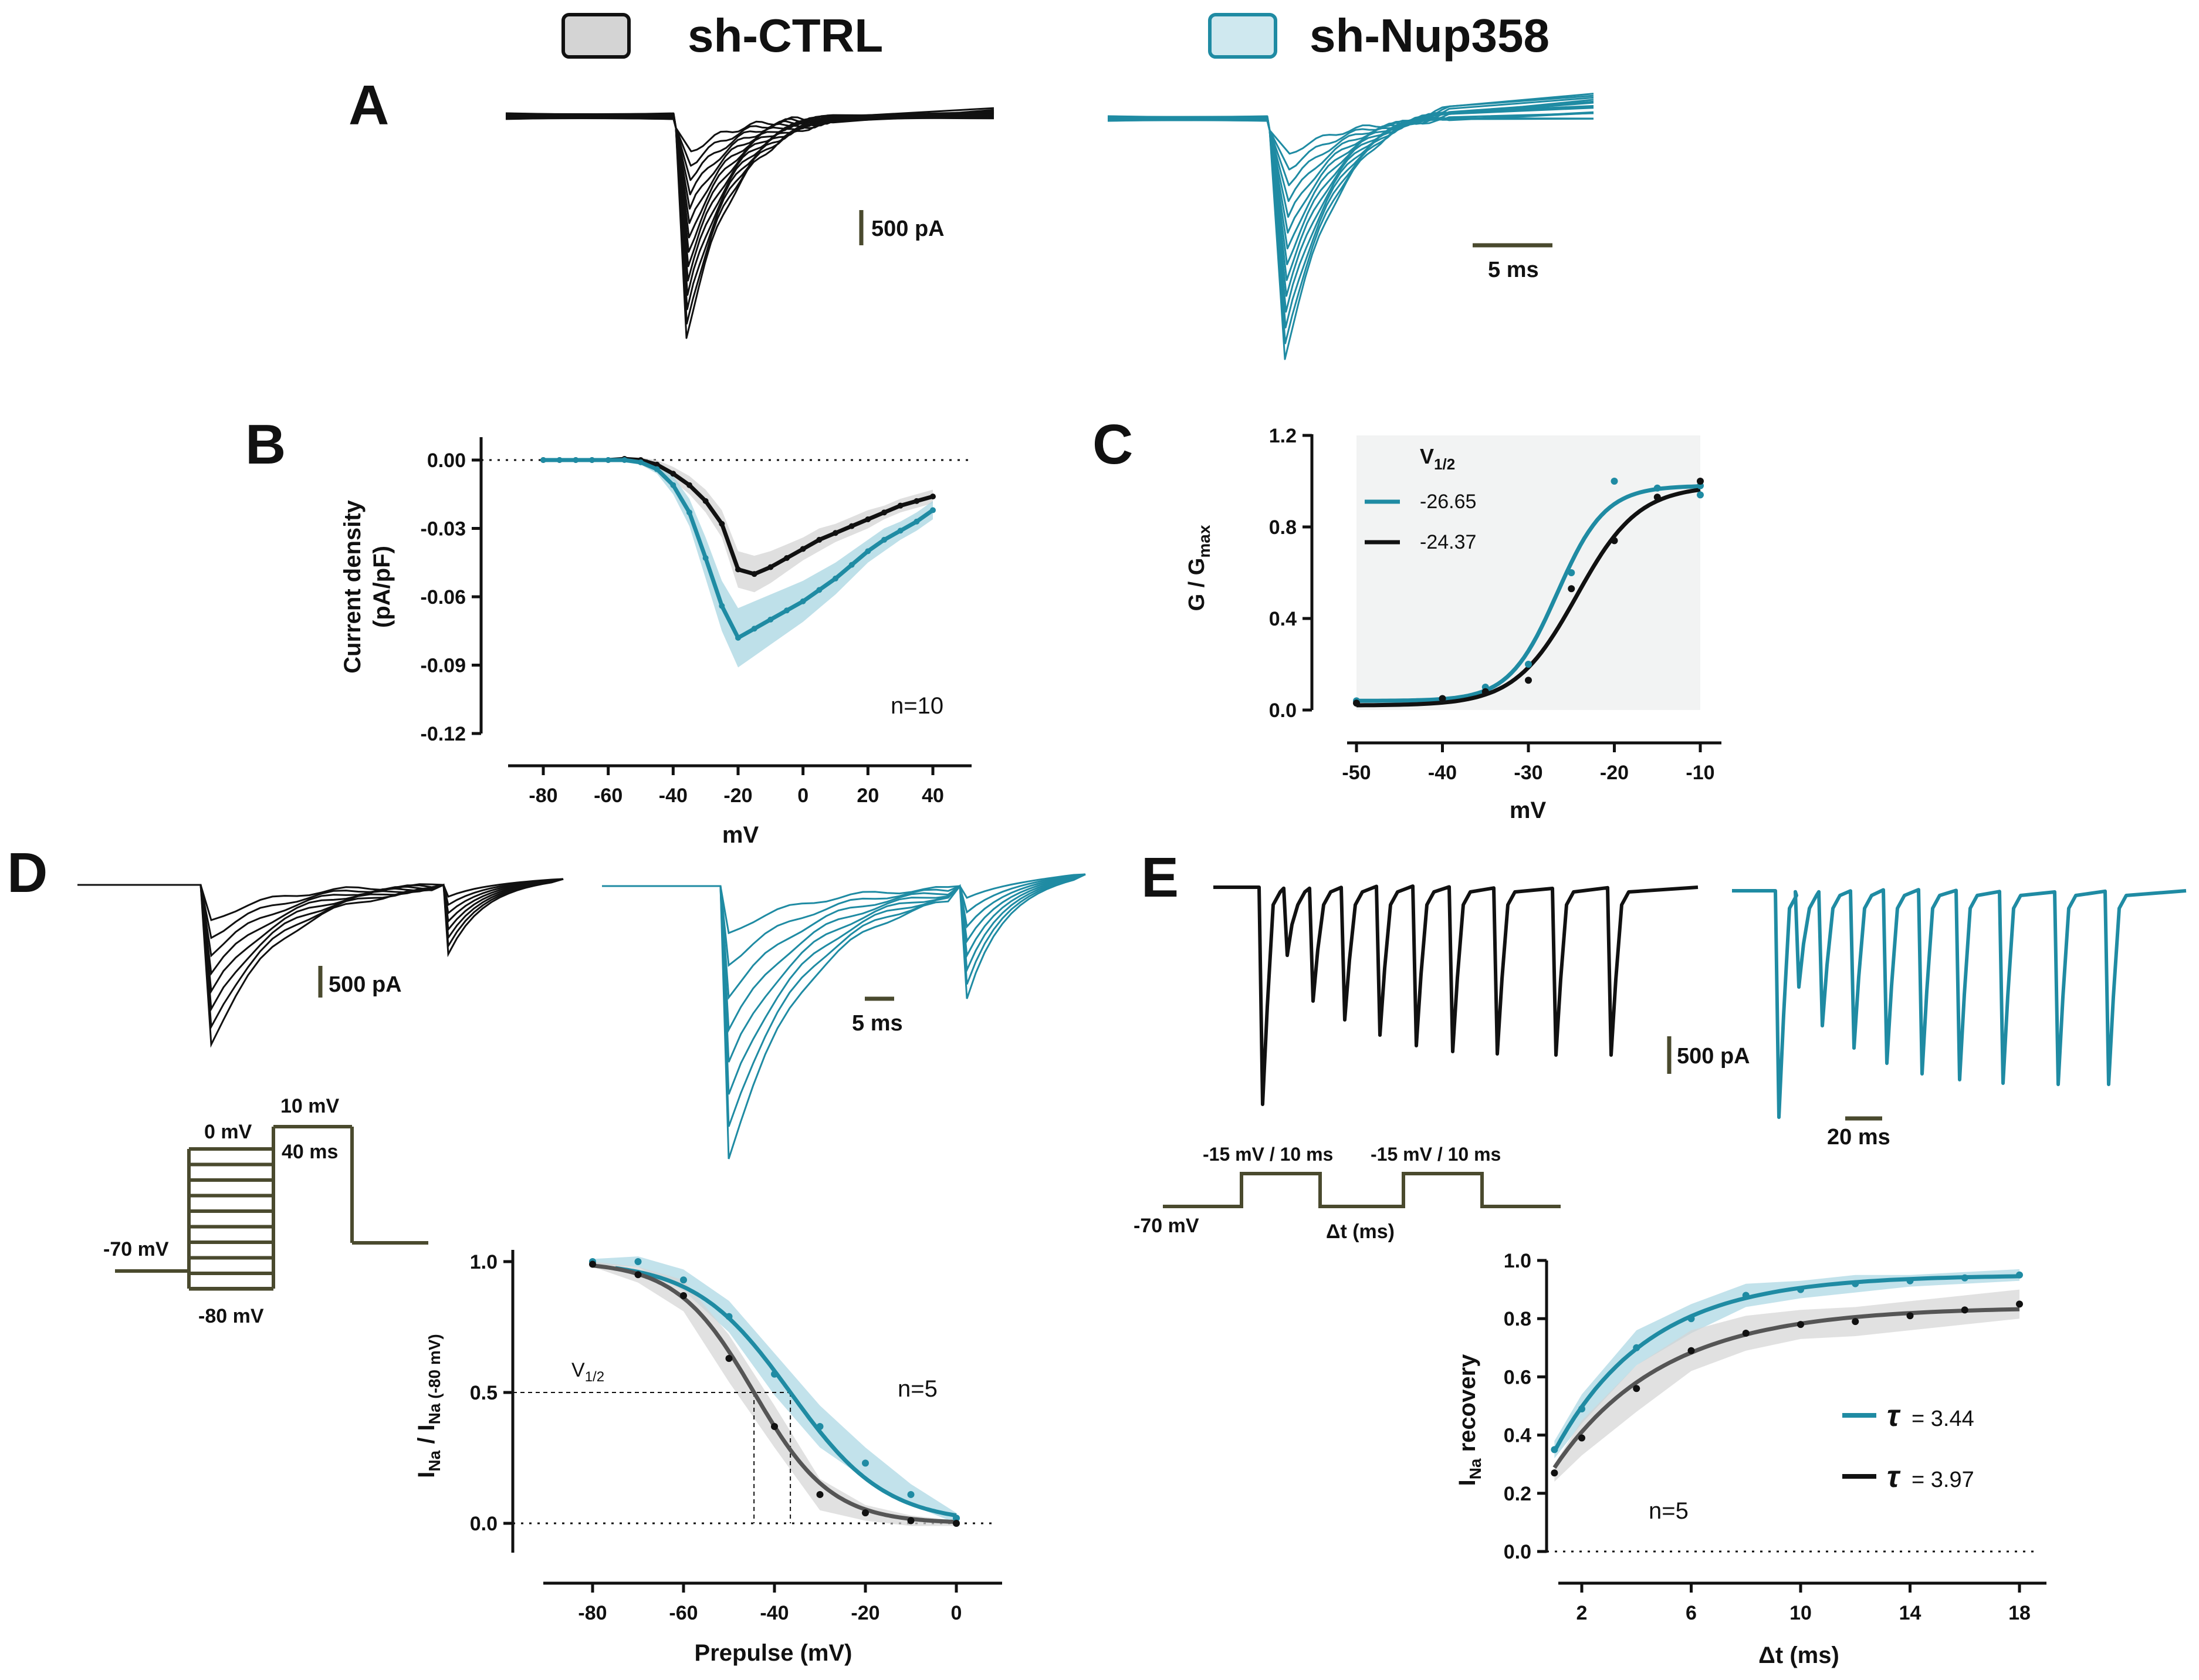 The height and width of the screenshot is (1680, 2199). I want to click on c-legend-title-sub: 1/2, so click(1444, 464).